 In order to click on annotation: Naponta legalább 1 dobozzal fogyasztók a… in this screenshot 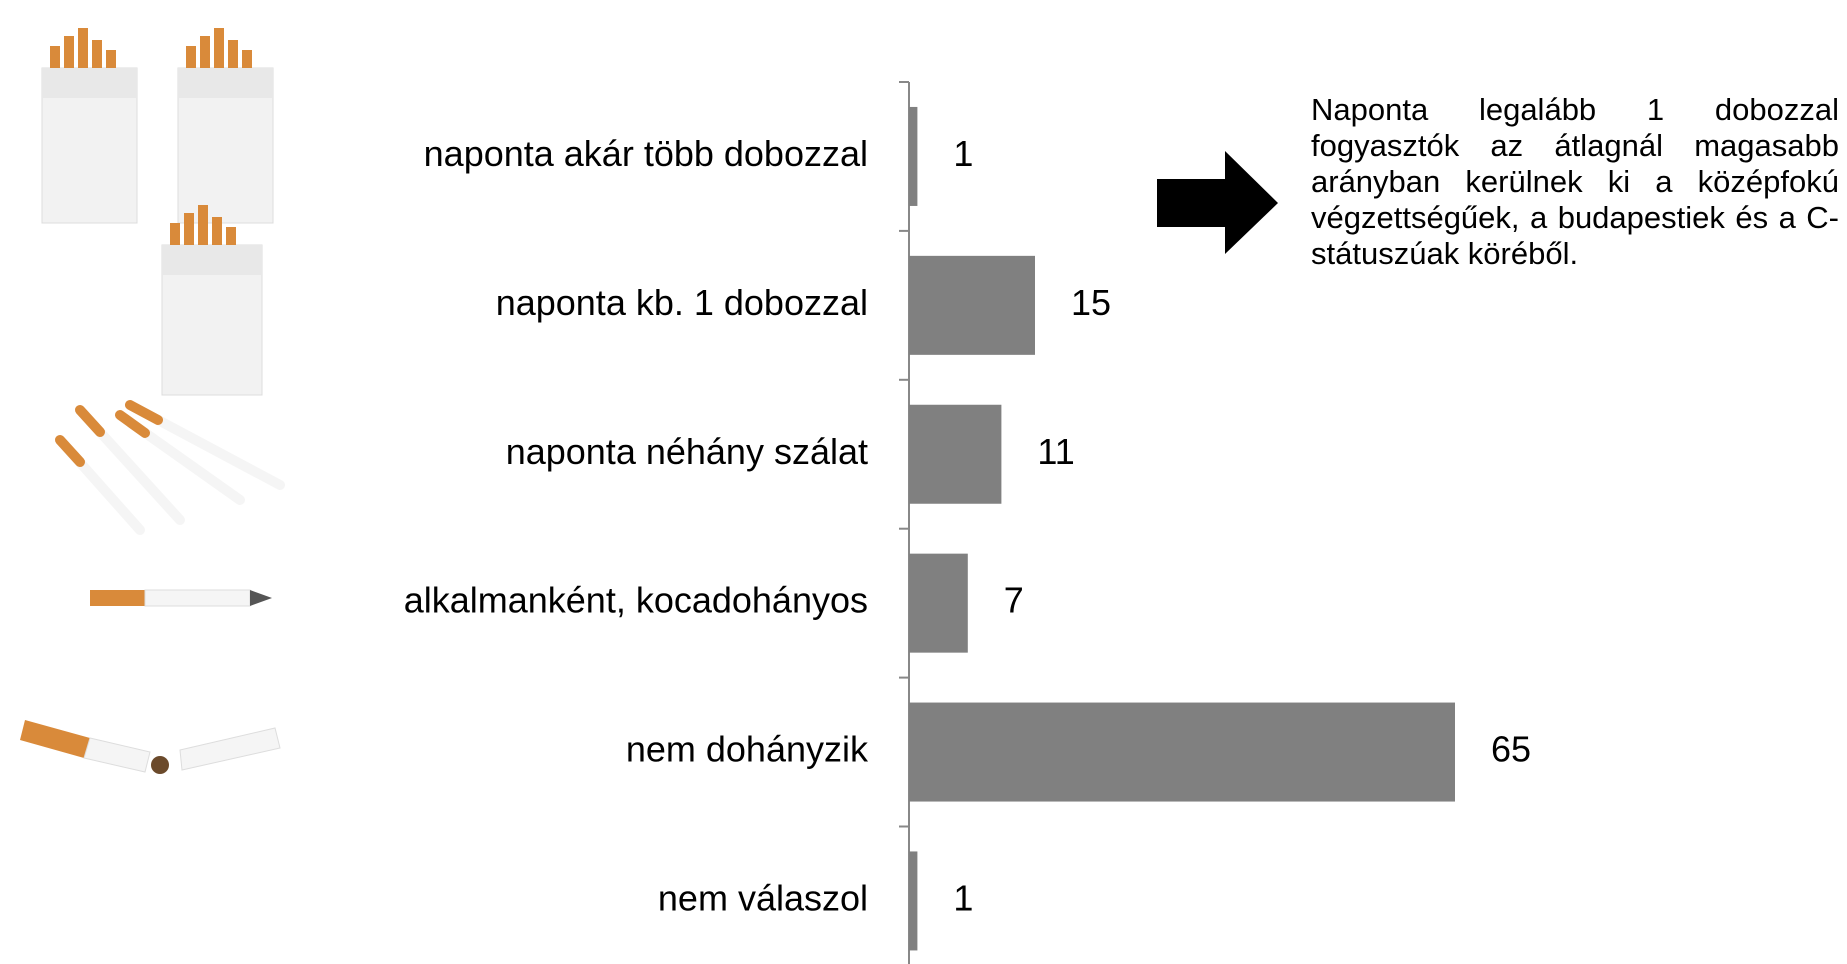, I will do `click(1575, 181)`.